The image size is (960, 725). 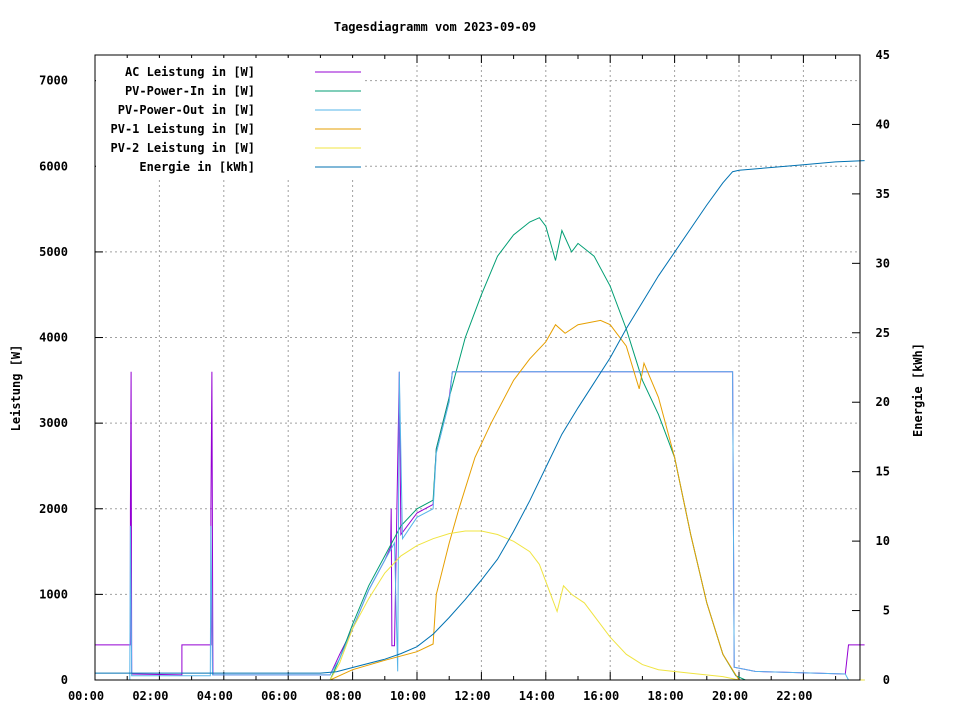 I want to click on x-tick-label: 18:00, so click(x=666, y=696).